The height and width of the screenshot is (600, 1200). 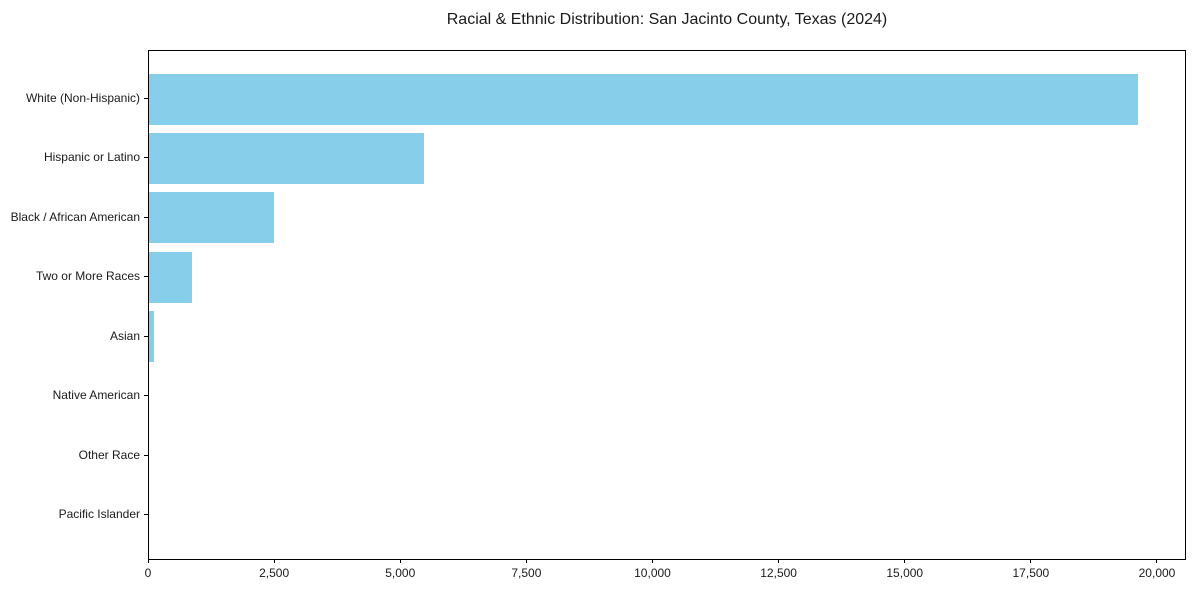 What do you see at coordinates (96, 395) in the screenshot?
I see `y-axis-label: Native American` at bounding box center [96, 395].